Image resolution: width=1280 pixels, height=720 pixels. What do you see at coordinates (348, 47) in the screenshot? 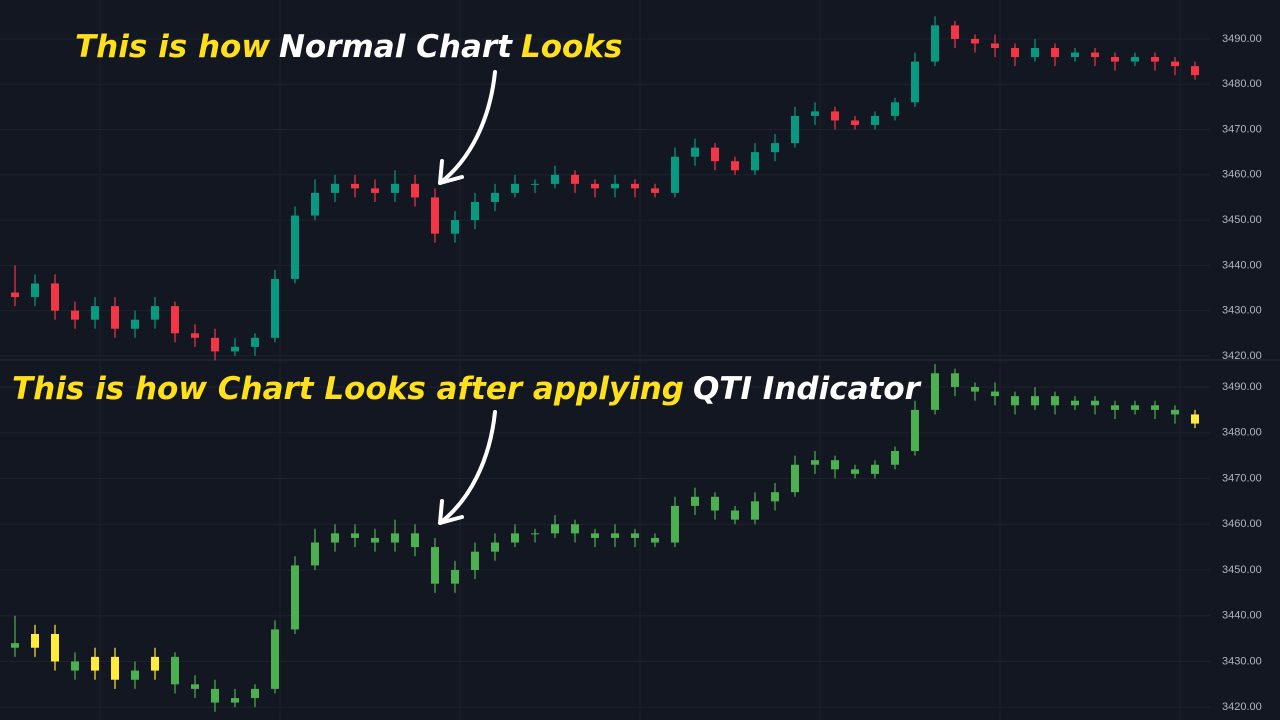
I see `annotation: This is how Normal Chart Looks` at bounding box center [348, 47].